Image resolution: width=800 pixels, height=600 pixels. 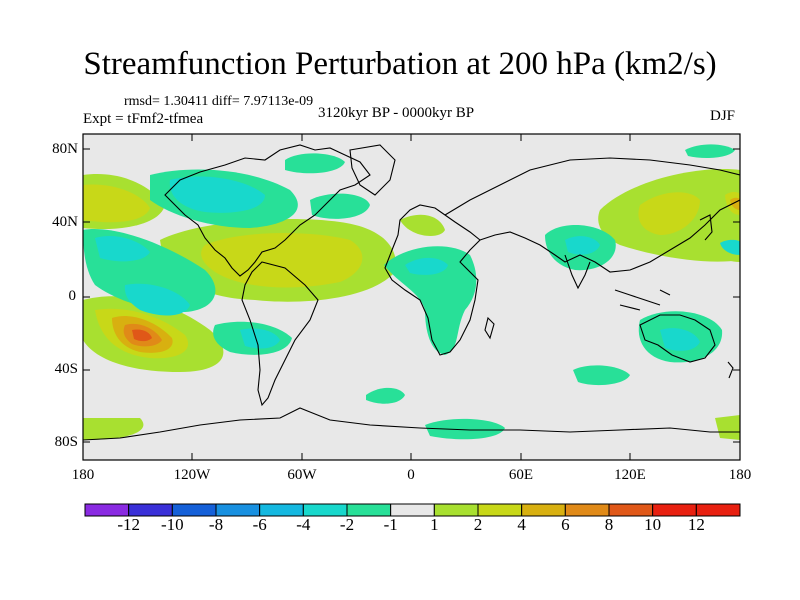 What do you see at coordinates (192, 475) in the screenshot?
I see `x-label-120w: 120W` at bounding box center [192, 475].